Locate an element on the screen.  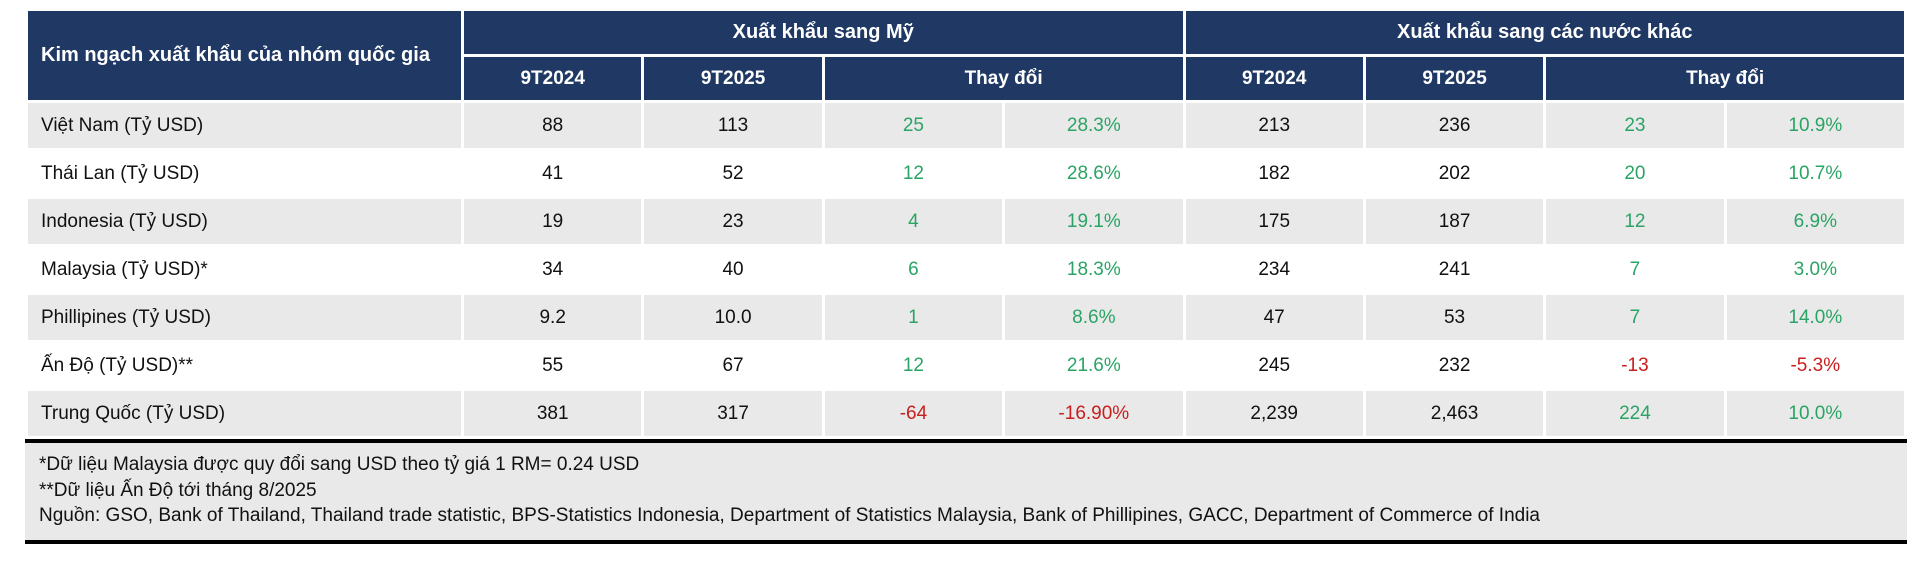
period-value: 19 is located at coordinates (553, 221).